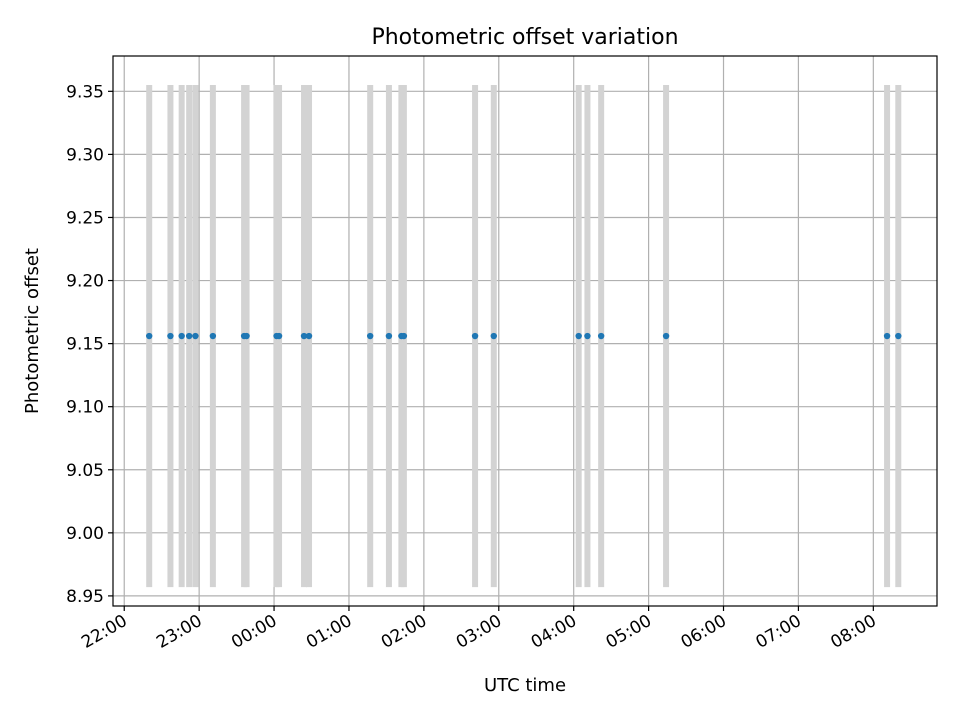 Image resolution: width=960 pixels, height=720 pixels. I want to click on y-tick-label: 9.20, so click(85, 282).